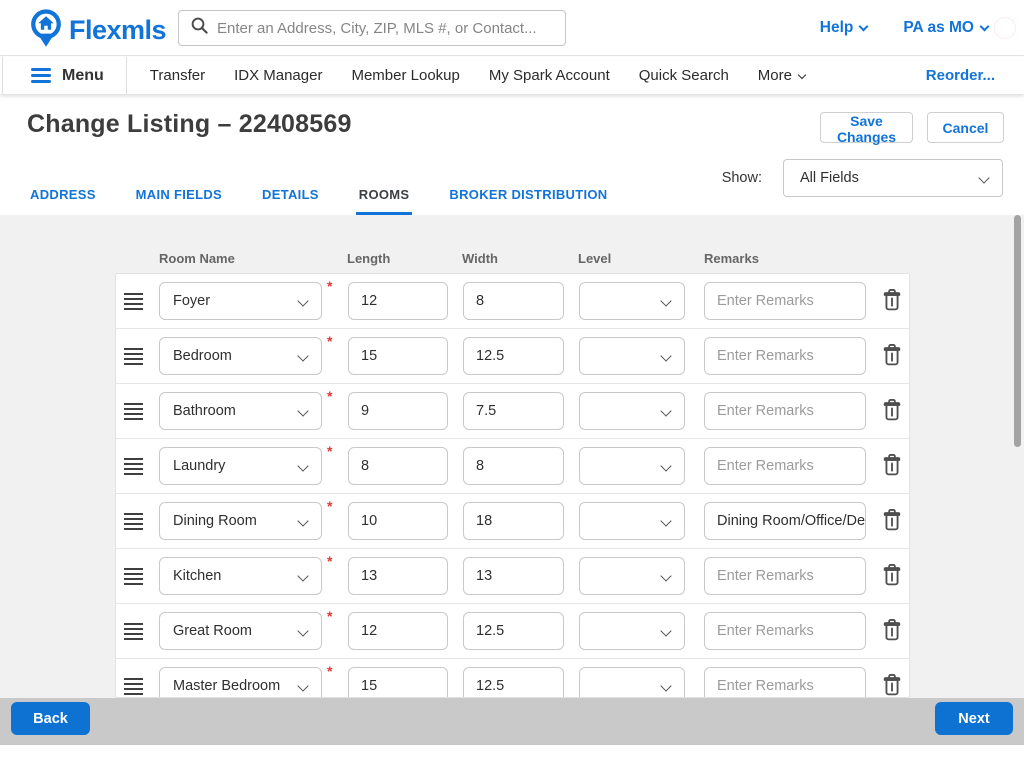 This screenshot has width=1024, height=768. I want to click on search-input, so click(391, 28).